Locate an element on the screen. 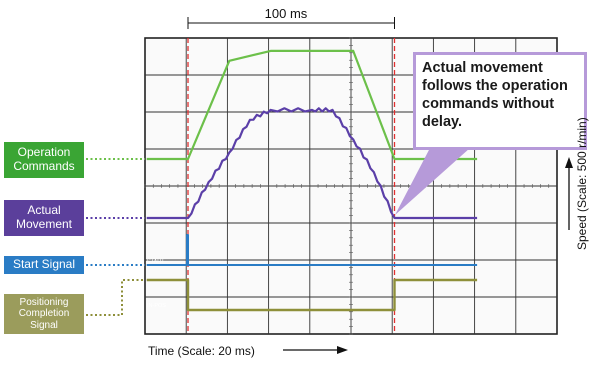  time-axis-caption: Time (Scale: 20 ms) is located at coordinates (201, 351).